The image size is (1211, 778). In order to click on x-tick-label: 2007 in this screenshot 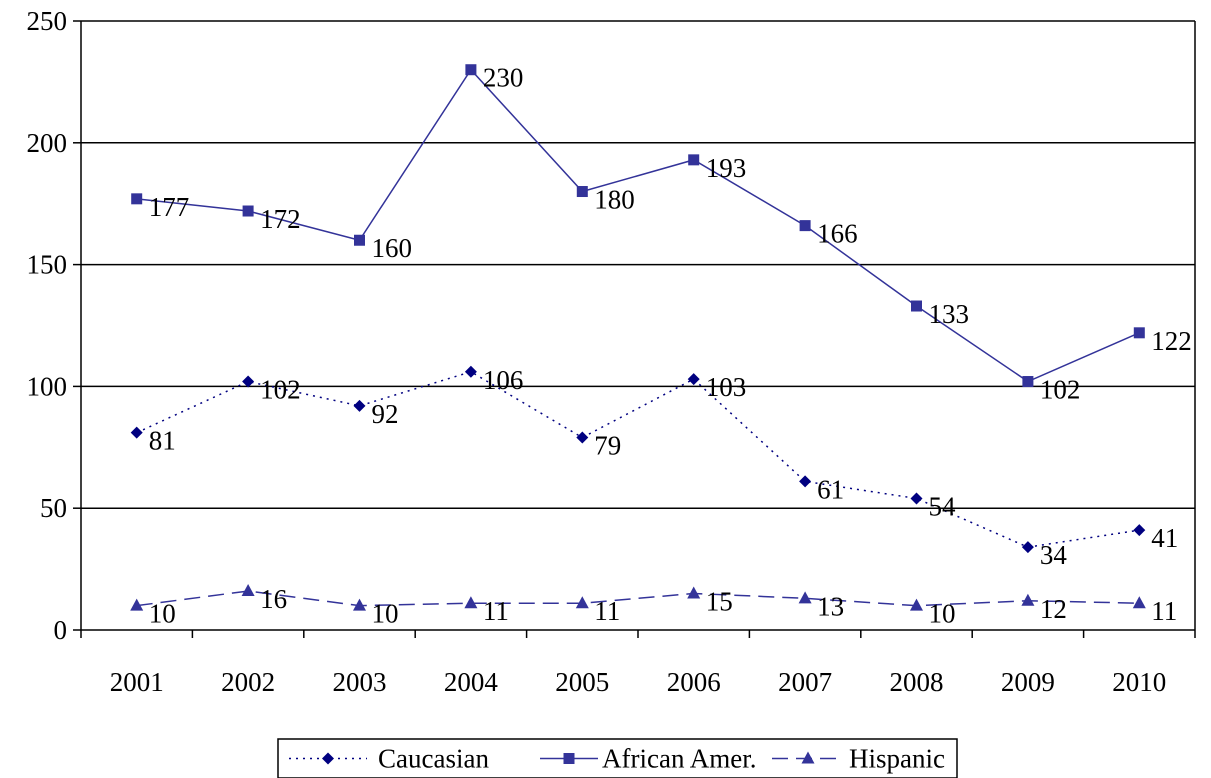, I will do `click(805, 682)`.